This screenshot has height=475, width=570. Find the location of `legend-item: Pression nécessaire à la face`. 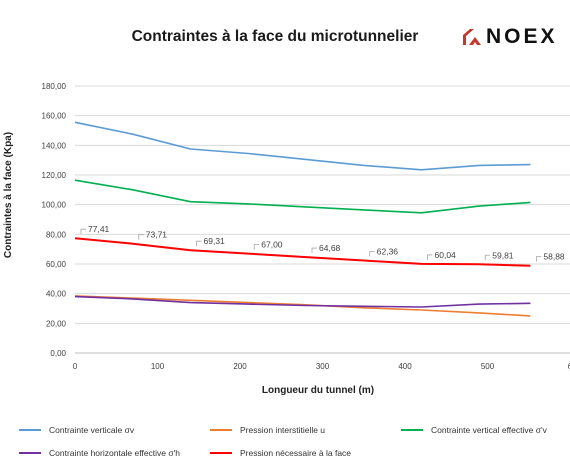

legend-item: Pression nécessaire à la face is located at coordinates (280, 453).